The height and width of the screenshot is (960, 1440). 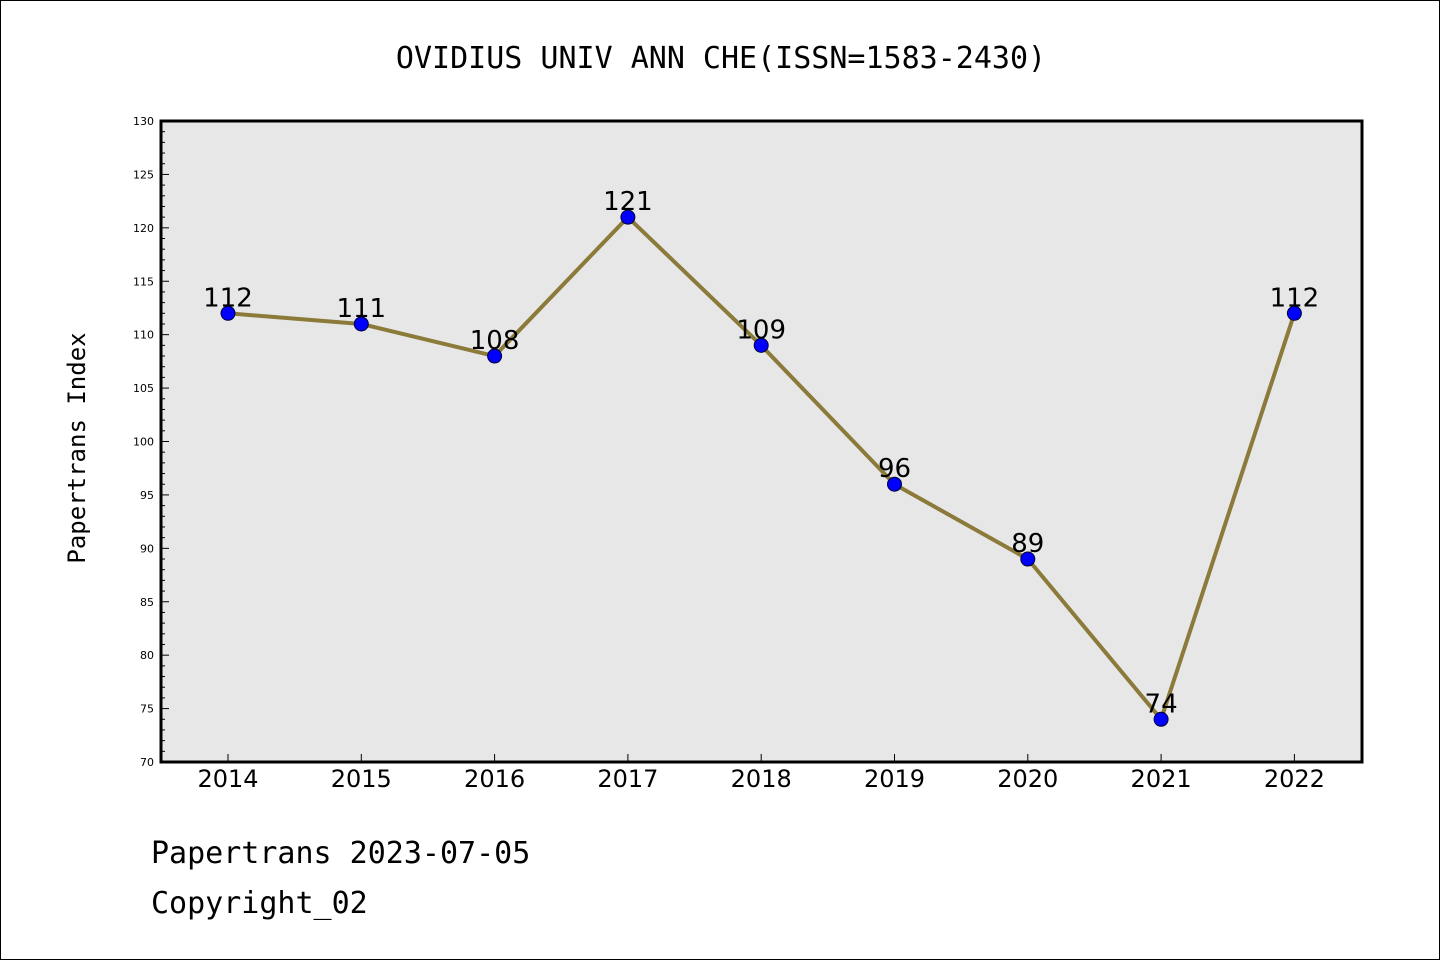 I want to click on data-label: 108, so click(x=495, y=341).